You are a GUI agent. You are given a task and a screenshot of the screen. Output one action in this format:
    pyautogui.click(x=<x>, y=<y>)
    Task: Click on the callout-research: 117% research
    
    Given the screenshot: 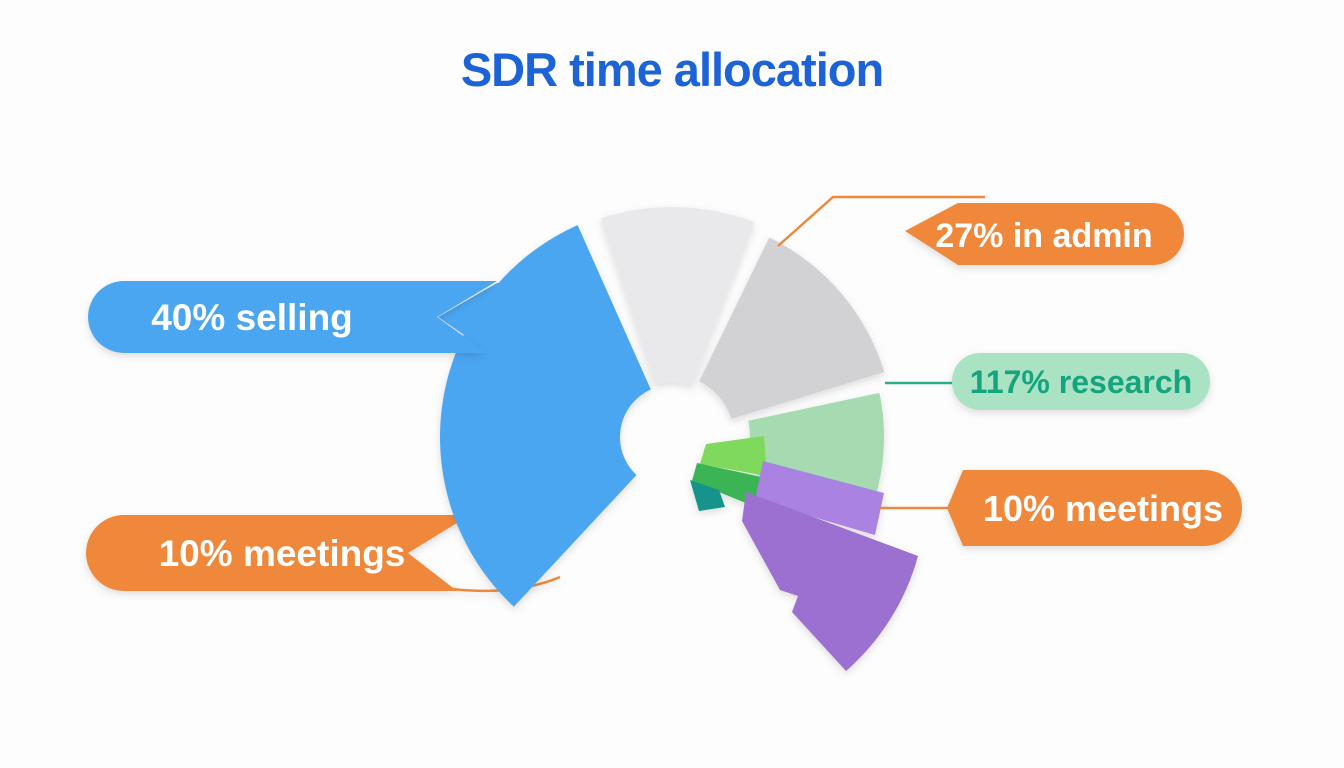 What is the action you would take?
    pyautogui.click(x=1081, y=381)
    